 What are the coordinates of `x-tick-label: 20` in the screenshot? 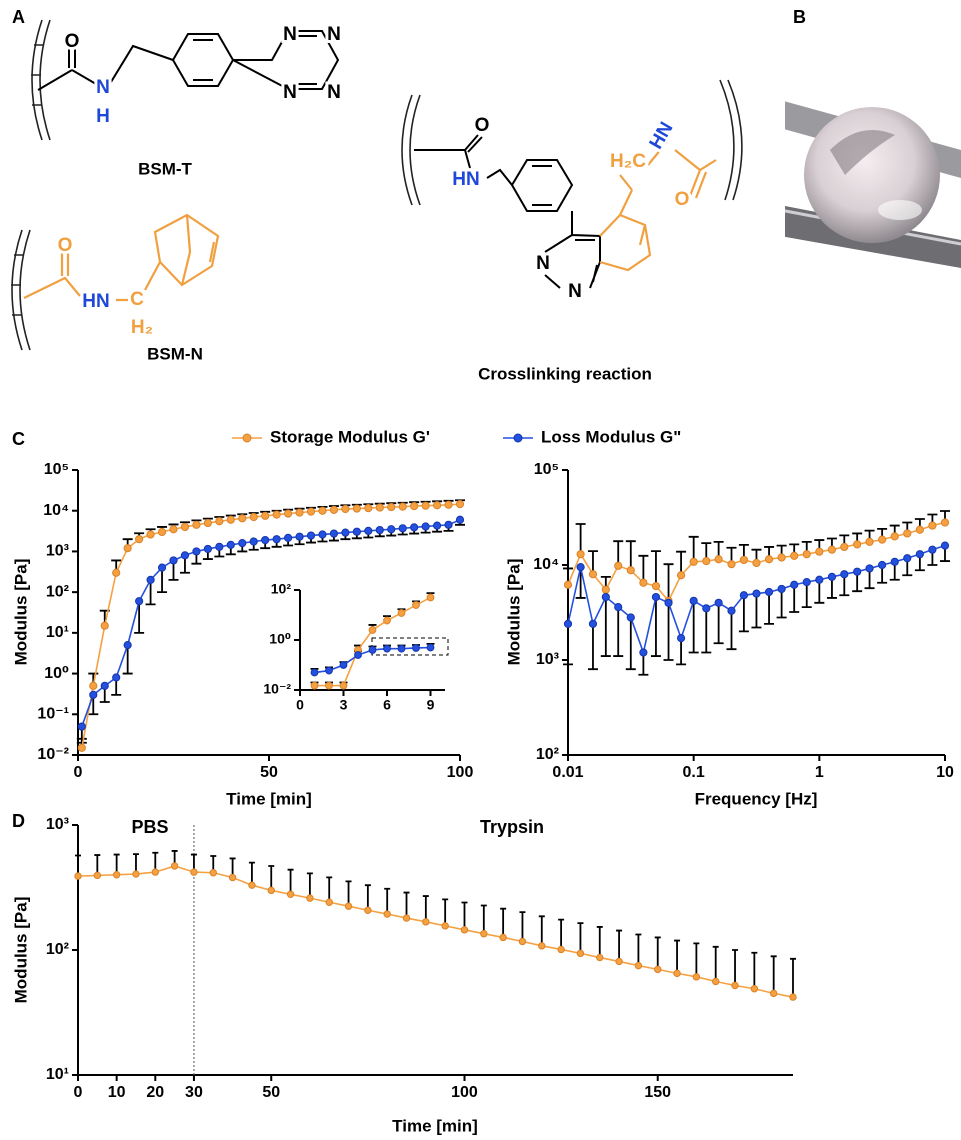 It's located at (155, 1092).